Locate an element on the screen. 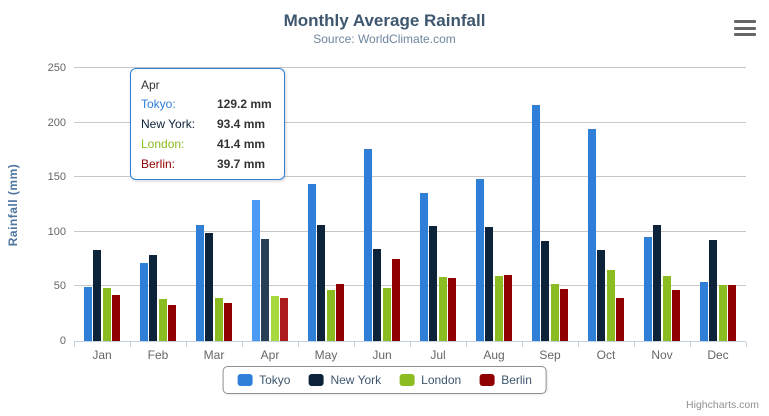  bar-london-dec is located at coordinates (722, 313).